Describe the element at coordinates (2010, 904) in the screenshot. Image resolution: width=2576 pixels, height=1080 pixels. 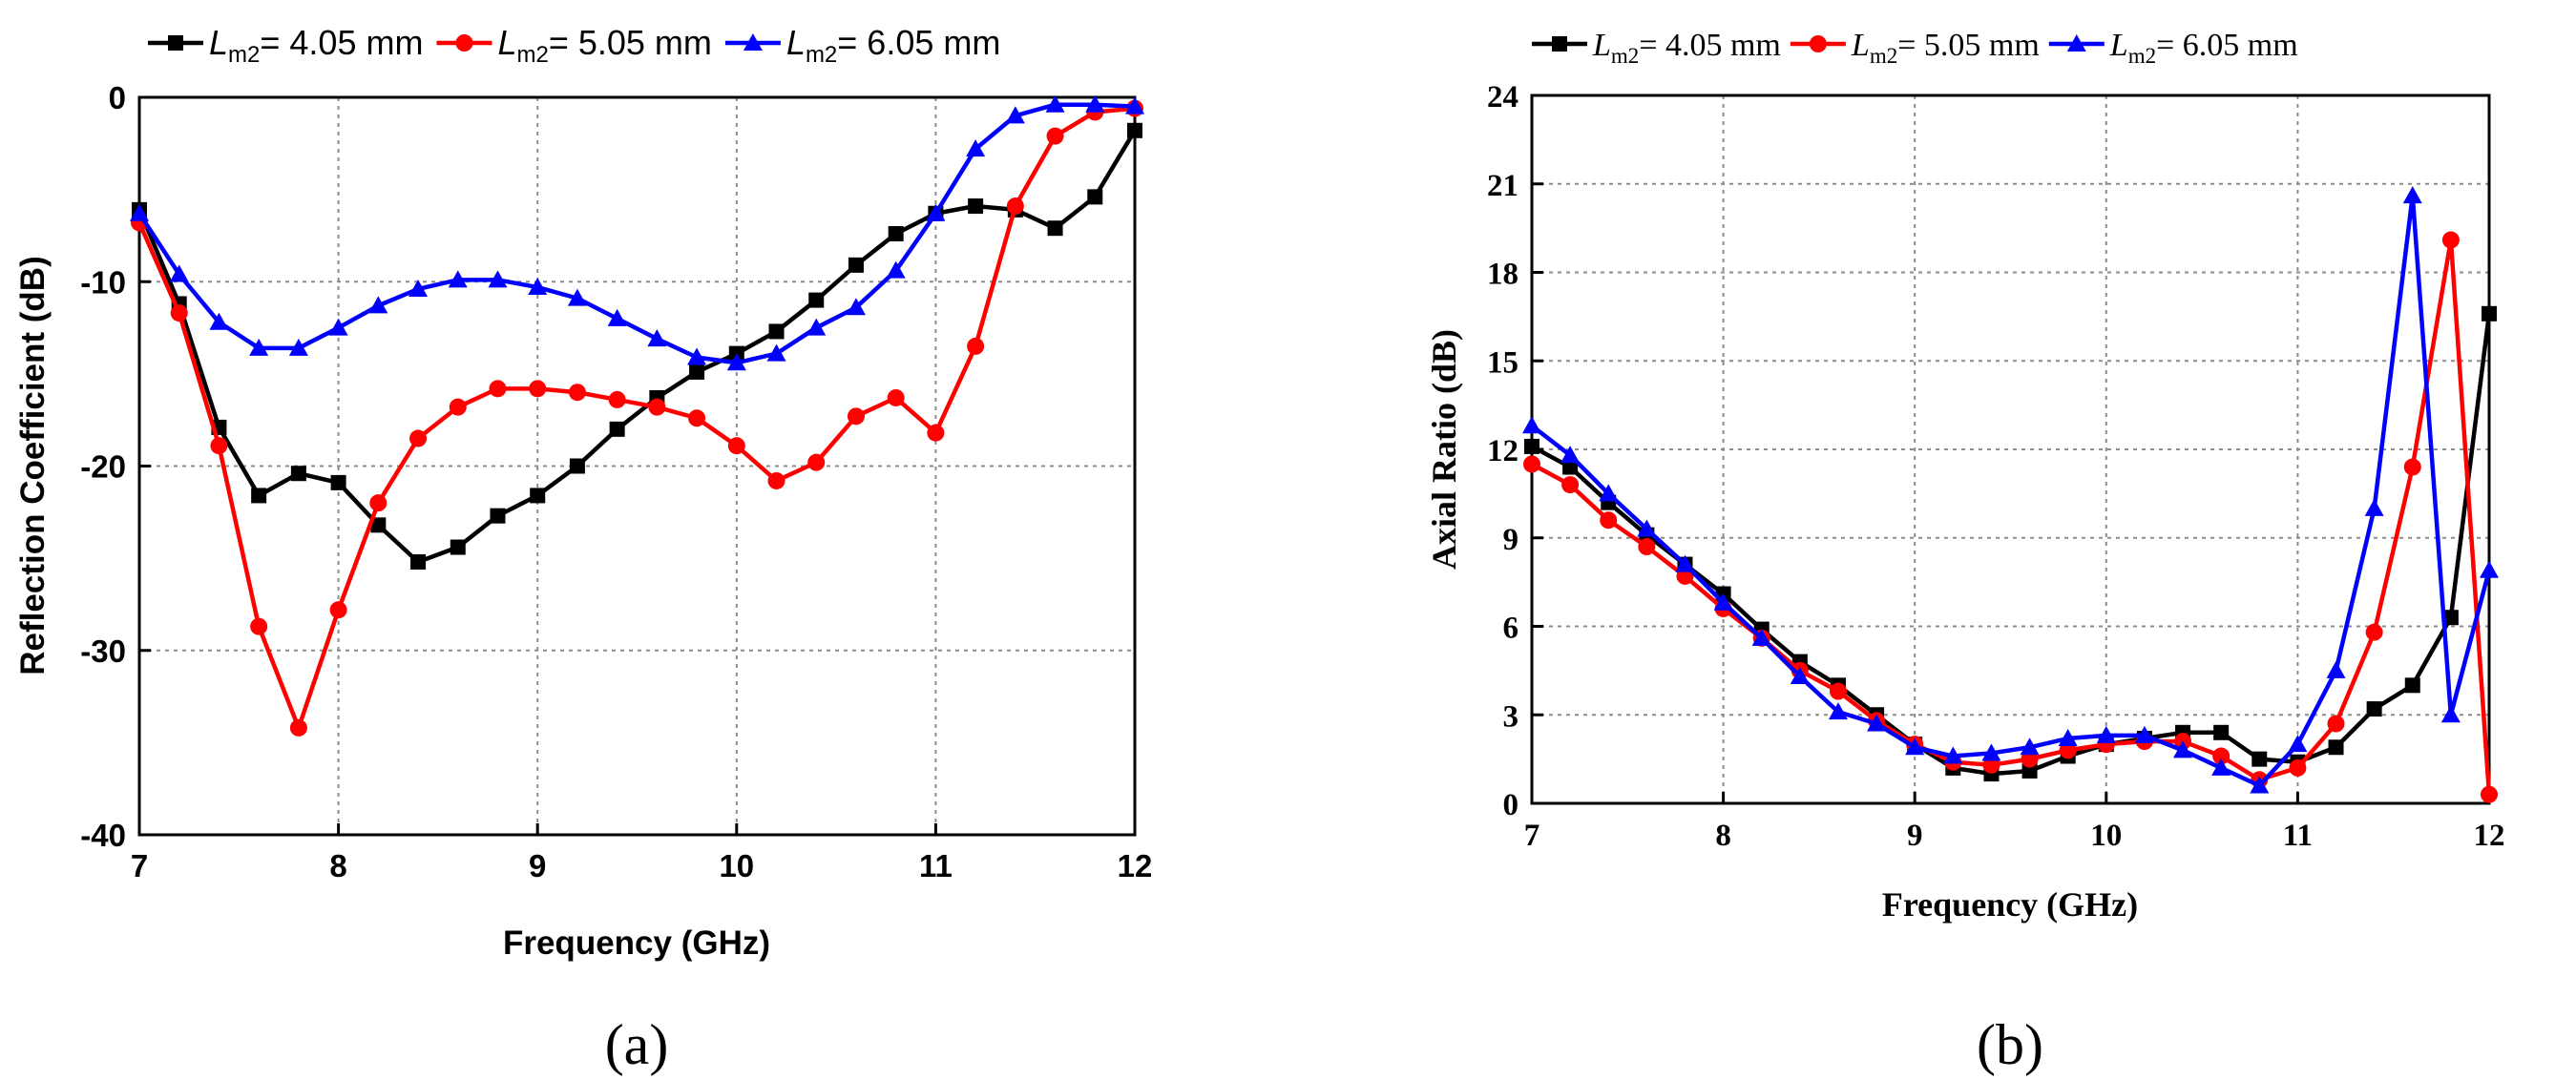
I see `x-axis-label-b: Frequency (GHz)` at that location.